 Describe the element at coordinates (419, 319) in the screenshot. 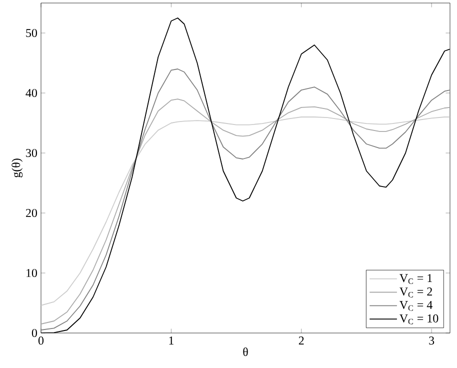

I see `legend-label: V$_{C}$ = 10` at that location.